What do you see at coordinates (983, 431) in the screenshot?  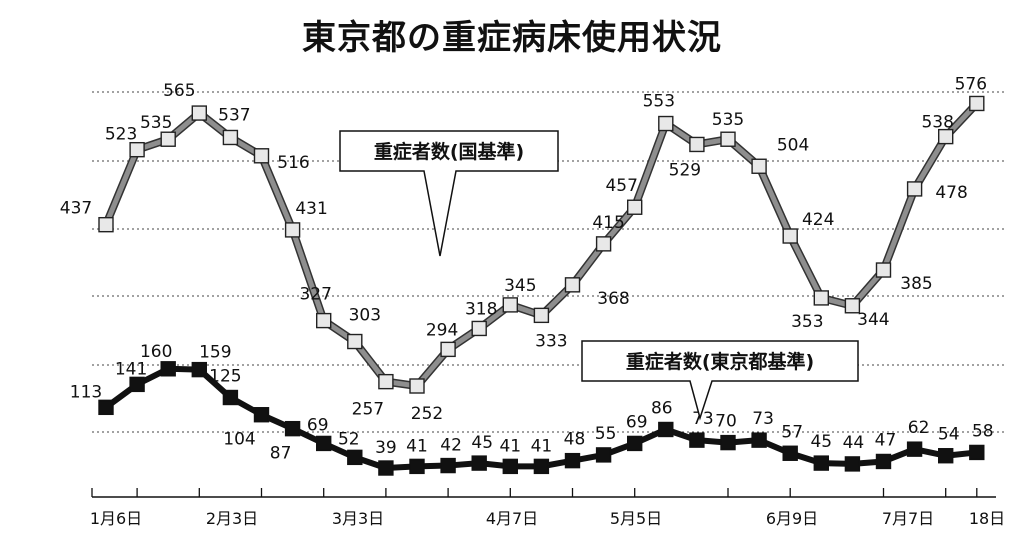 I see `black-series-value-label: 58` at bounding box center [983, 431].